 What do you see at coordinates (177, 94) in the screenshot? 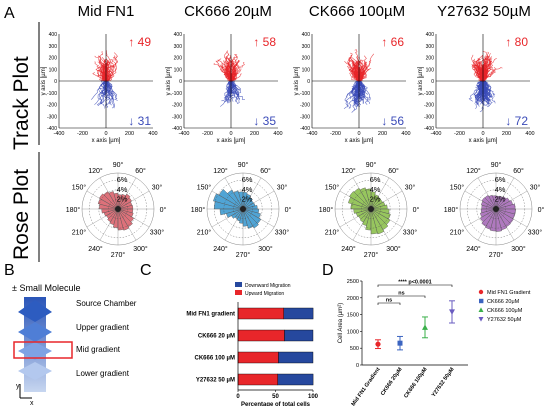
I see `y-tick-label: -100` at bounding box center [177, 94].